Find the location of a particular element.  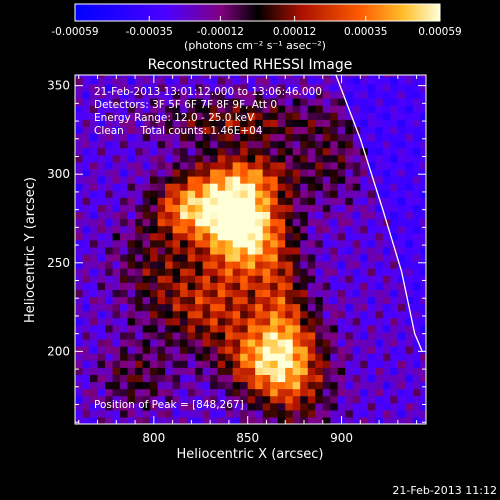

annotation-clean-counts: Clean Total counts: 1.46E+04 is located at coordinates (178, 131).